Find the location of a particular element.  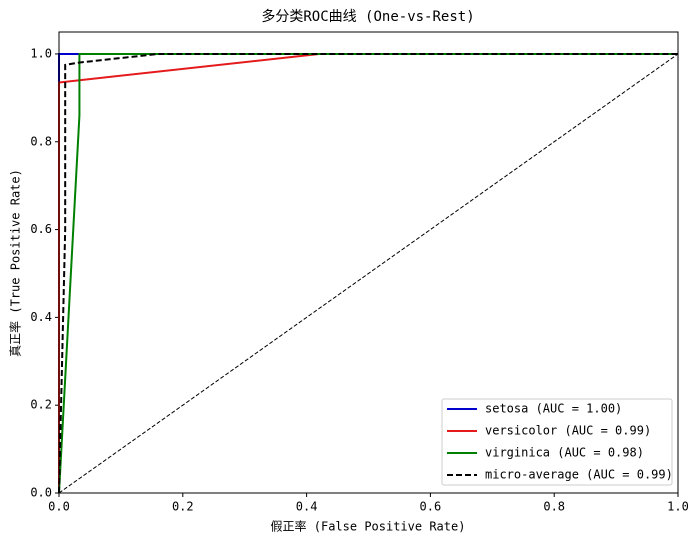

y-tick-label: 0.2 is located at coordinates (41, 405).